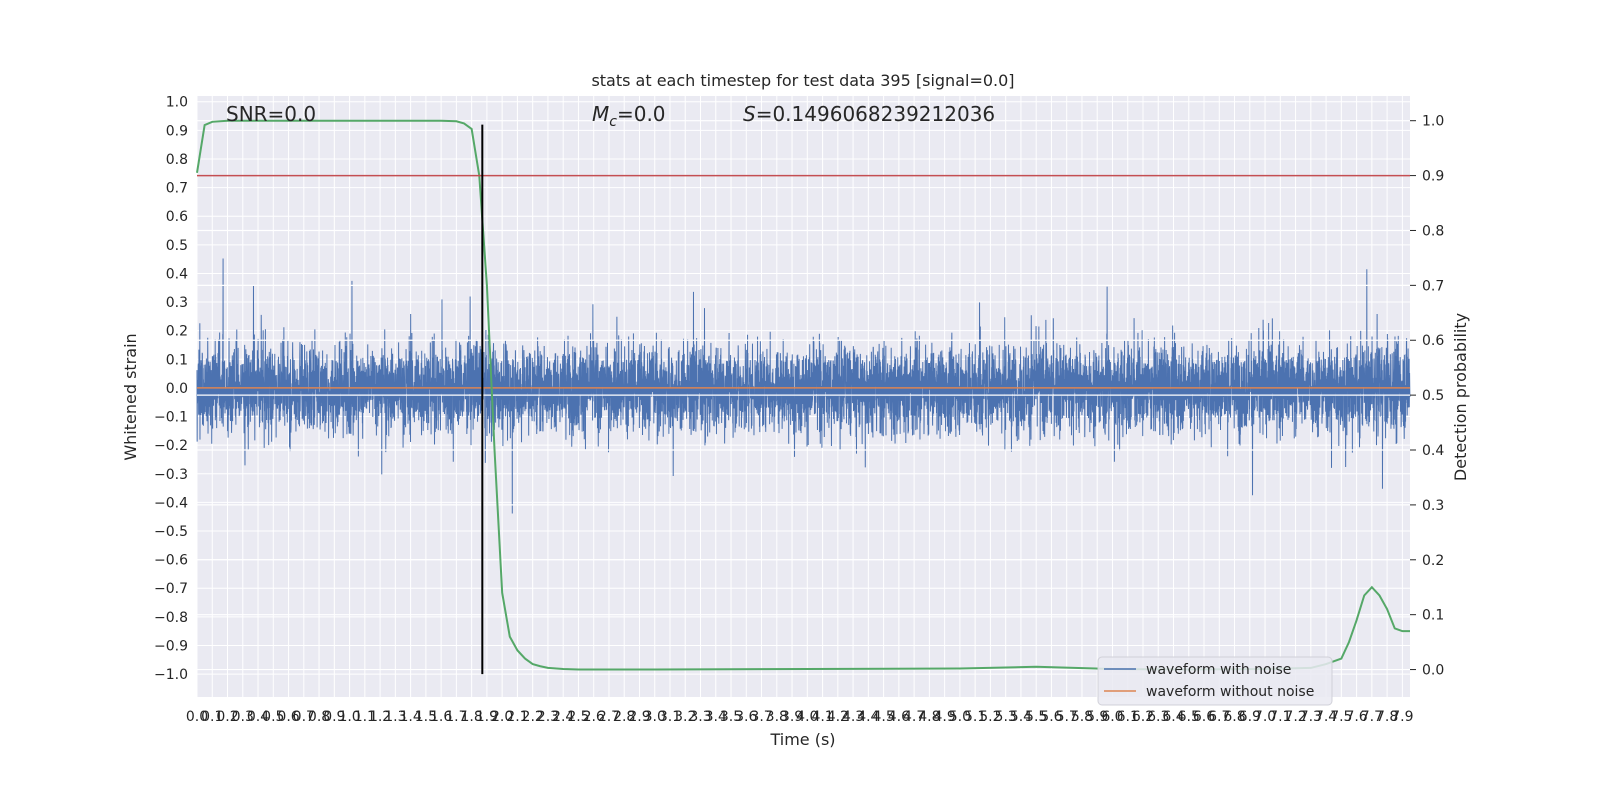 The height and width of the screenshot is (800, 1600). I want to click on y-left-tick-label: −0.4, so click(171, 503).